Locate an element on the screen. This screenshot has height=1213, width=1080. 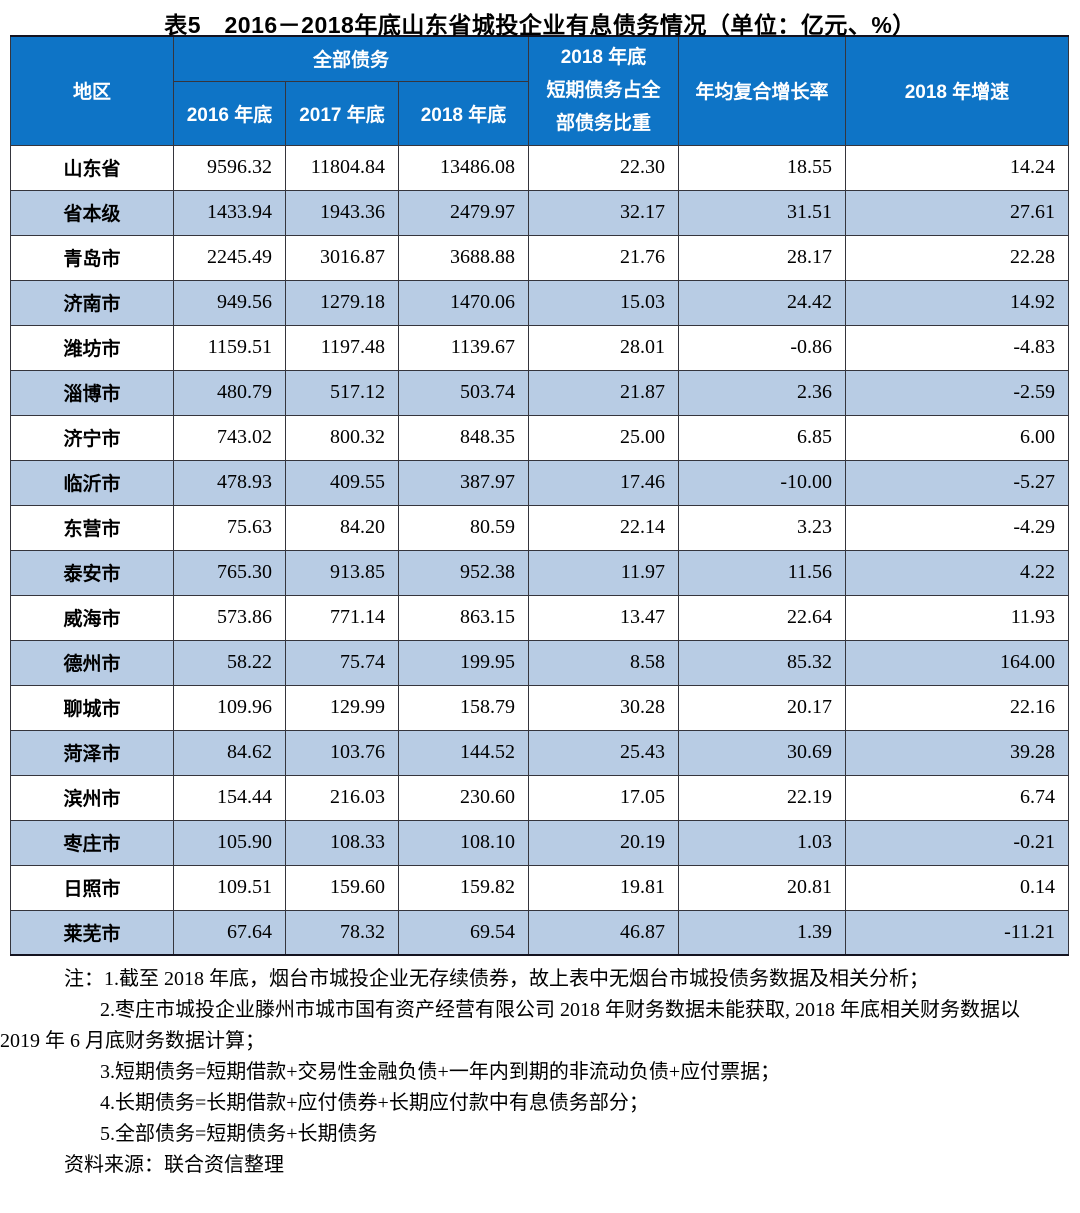
value-cell: 30.69 is located at coordinates (762, 752).